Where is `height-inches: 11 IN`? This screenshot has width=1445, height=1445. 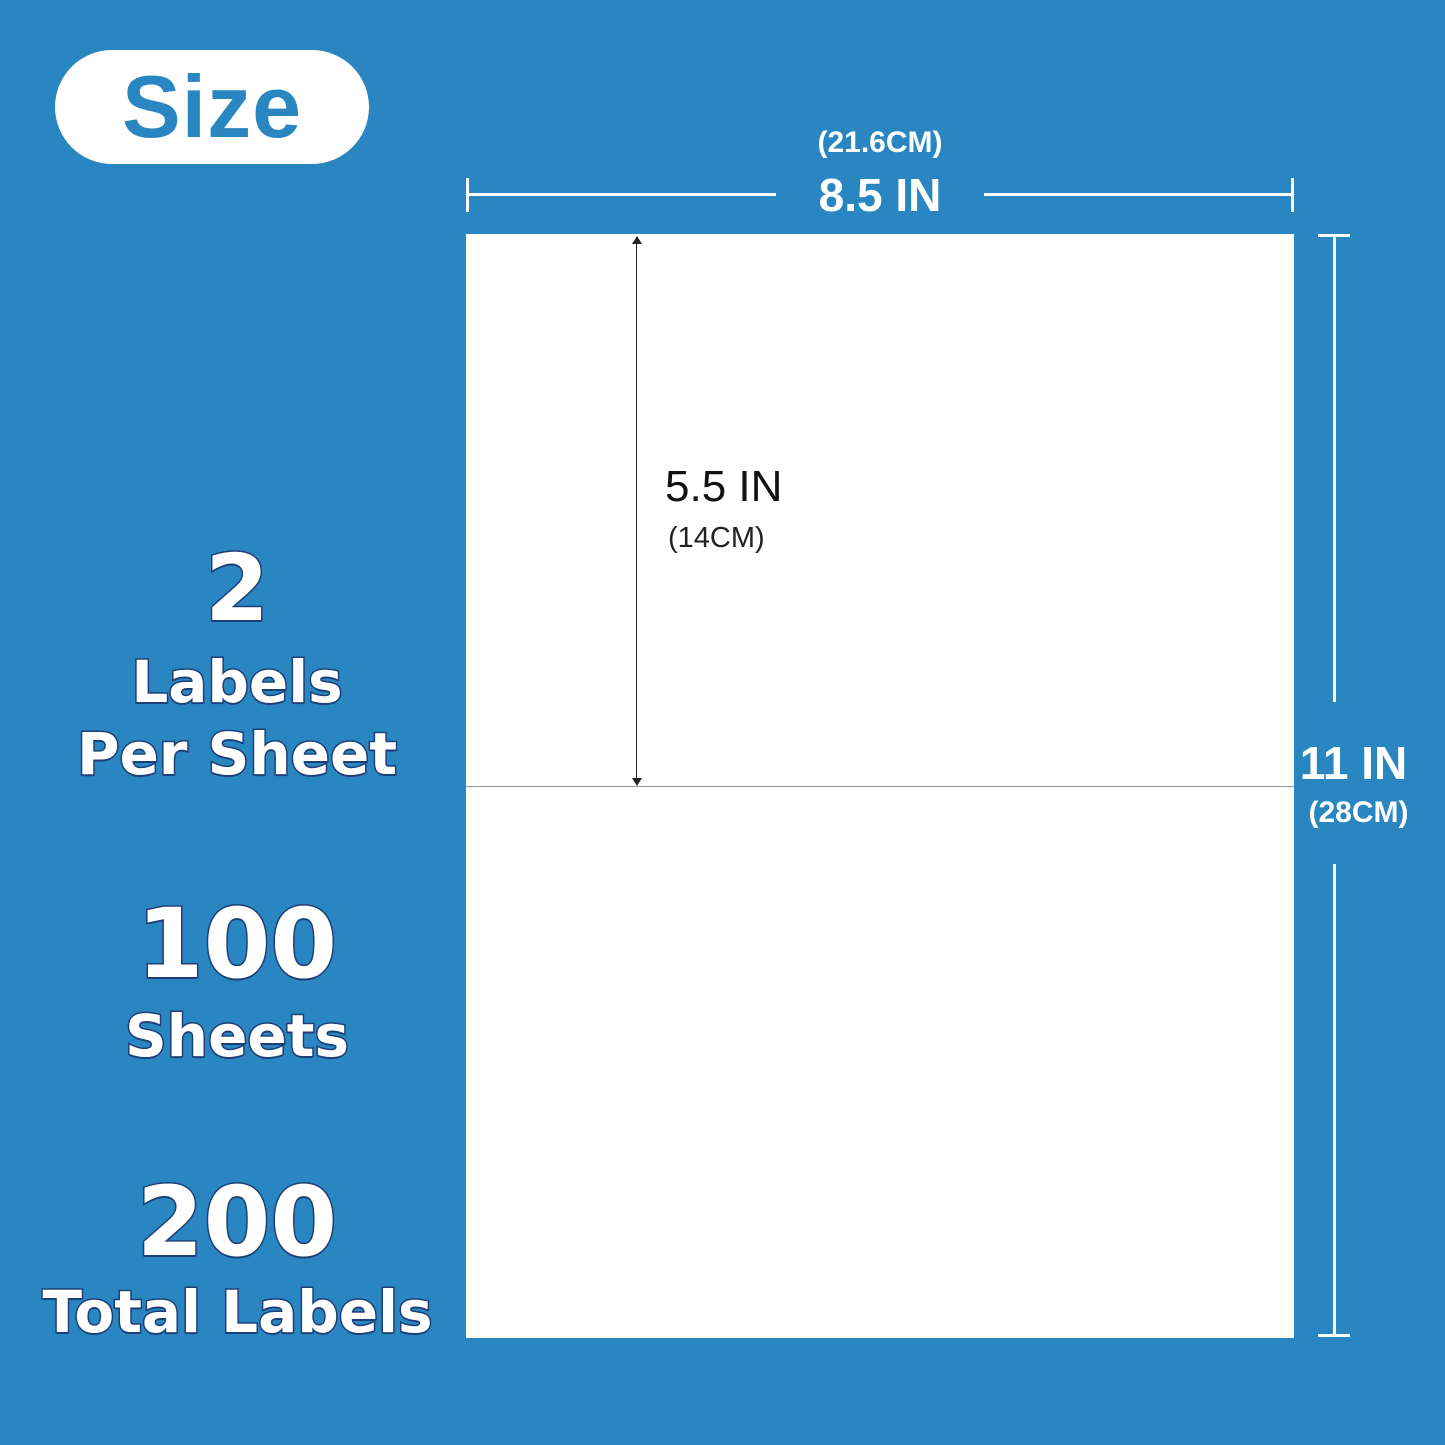 height-inches: 11 IN is located at coordinates (1353, 763).